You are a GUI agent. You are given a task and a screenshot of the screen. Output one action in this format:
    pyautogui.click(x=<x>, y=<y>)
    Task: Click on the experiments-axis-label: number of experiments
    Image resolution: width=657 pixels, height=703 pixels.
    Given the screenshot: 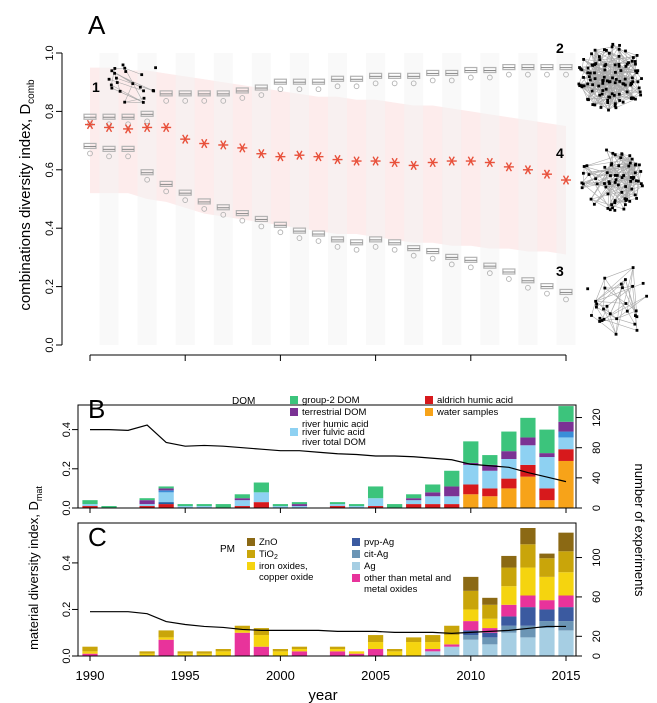 What is the action you would take?
    pyautogui.click(x=639, y=530)
    